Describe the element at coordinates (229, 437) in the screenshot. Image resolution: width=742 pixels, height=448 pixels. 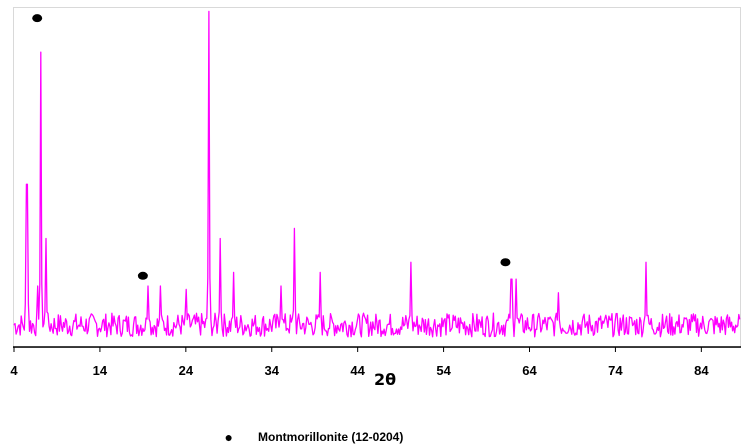
I see `legend-marker-icon: ●` at that location.